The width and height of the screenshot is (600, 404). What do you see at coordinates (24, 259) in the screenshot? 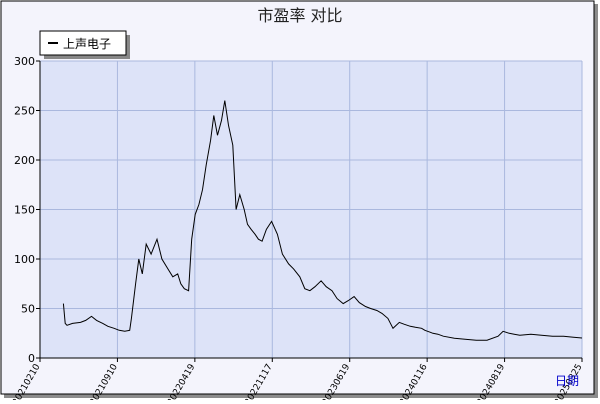
I see `y-tick-label: 100` at bounding box center [24, 259].